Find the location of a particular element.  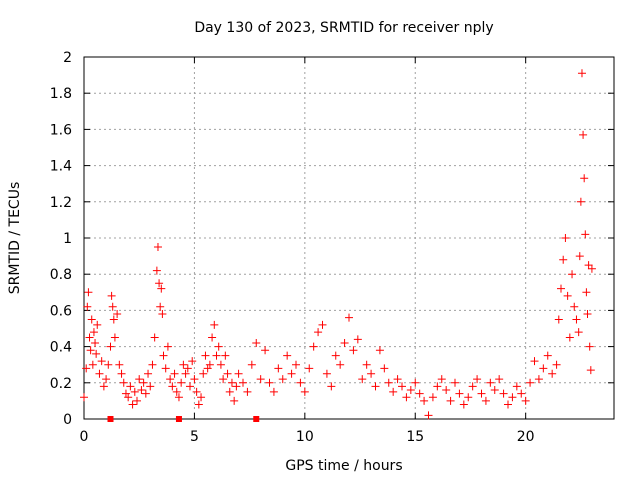

y-tick-label: 0.2 is located at coordinates (61, 384).